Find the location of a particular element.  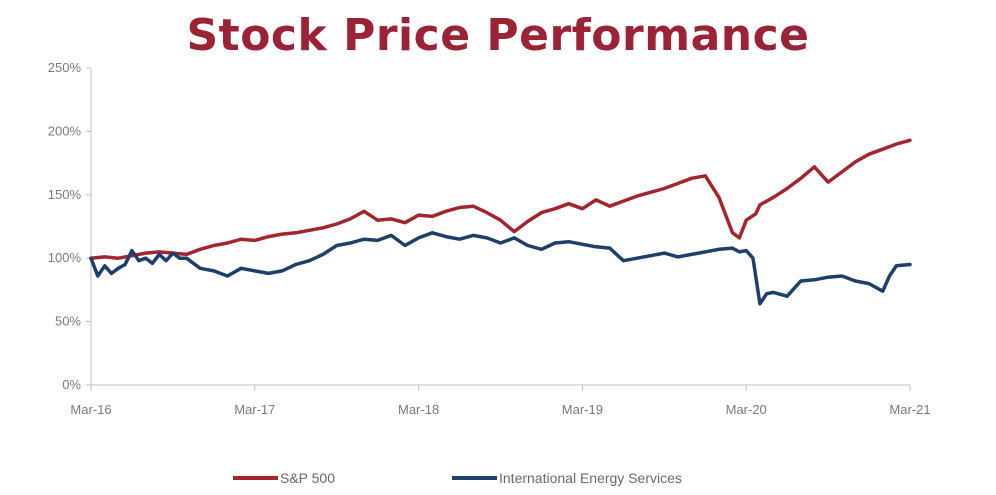

x-tick-label: Mar-21 is located at coordinates (909, 409).